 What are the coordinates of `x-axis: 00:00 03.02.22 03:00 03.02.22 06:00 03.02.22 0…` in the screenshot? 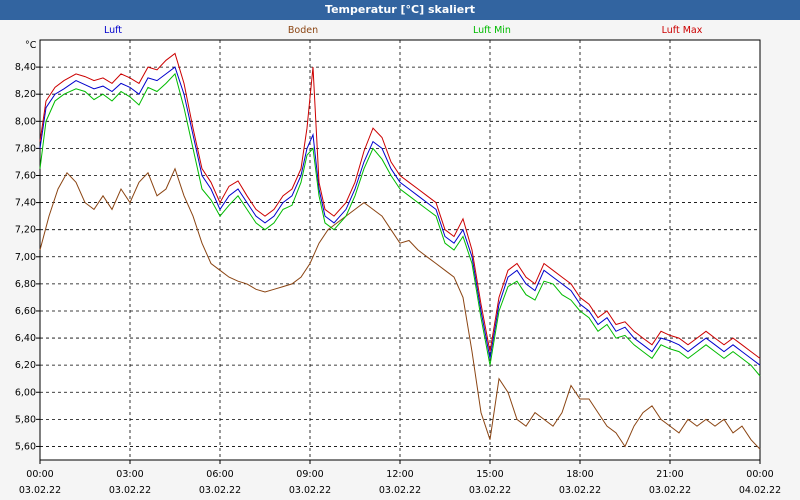 It's located at (400, 478).